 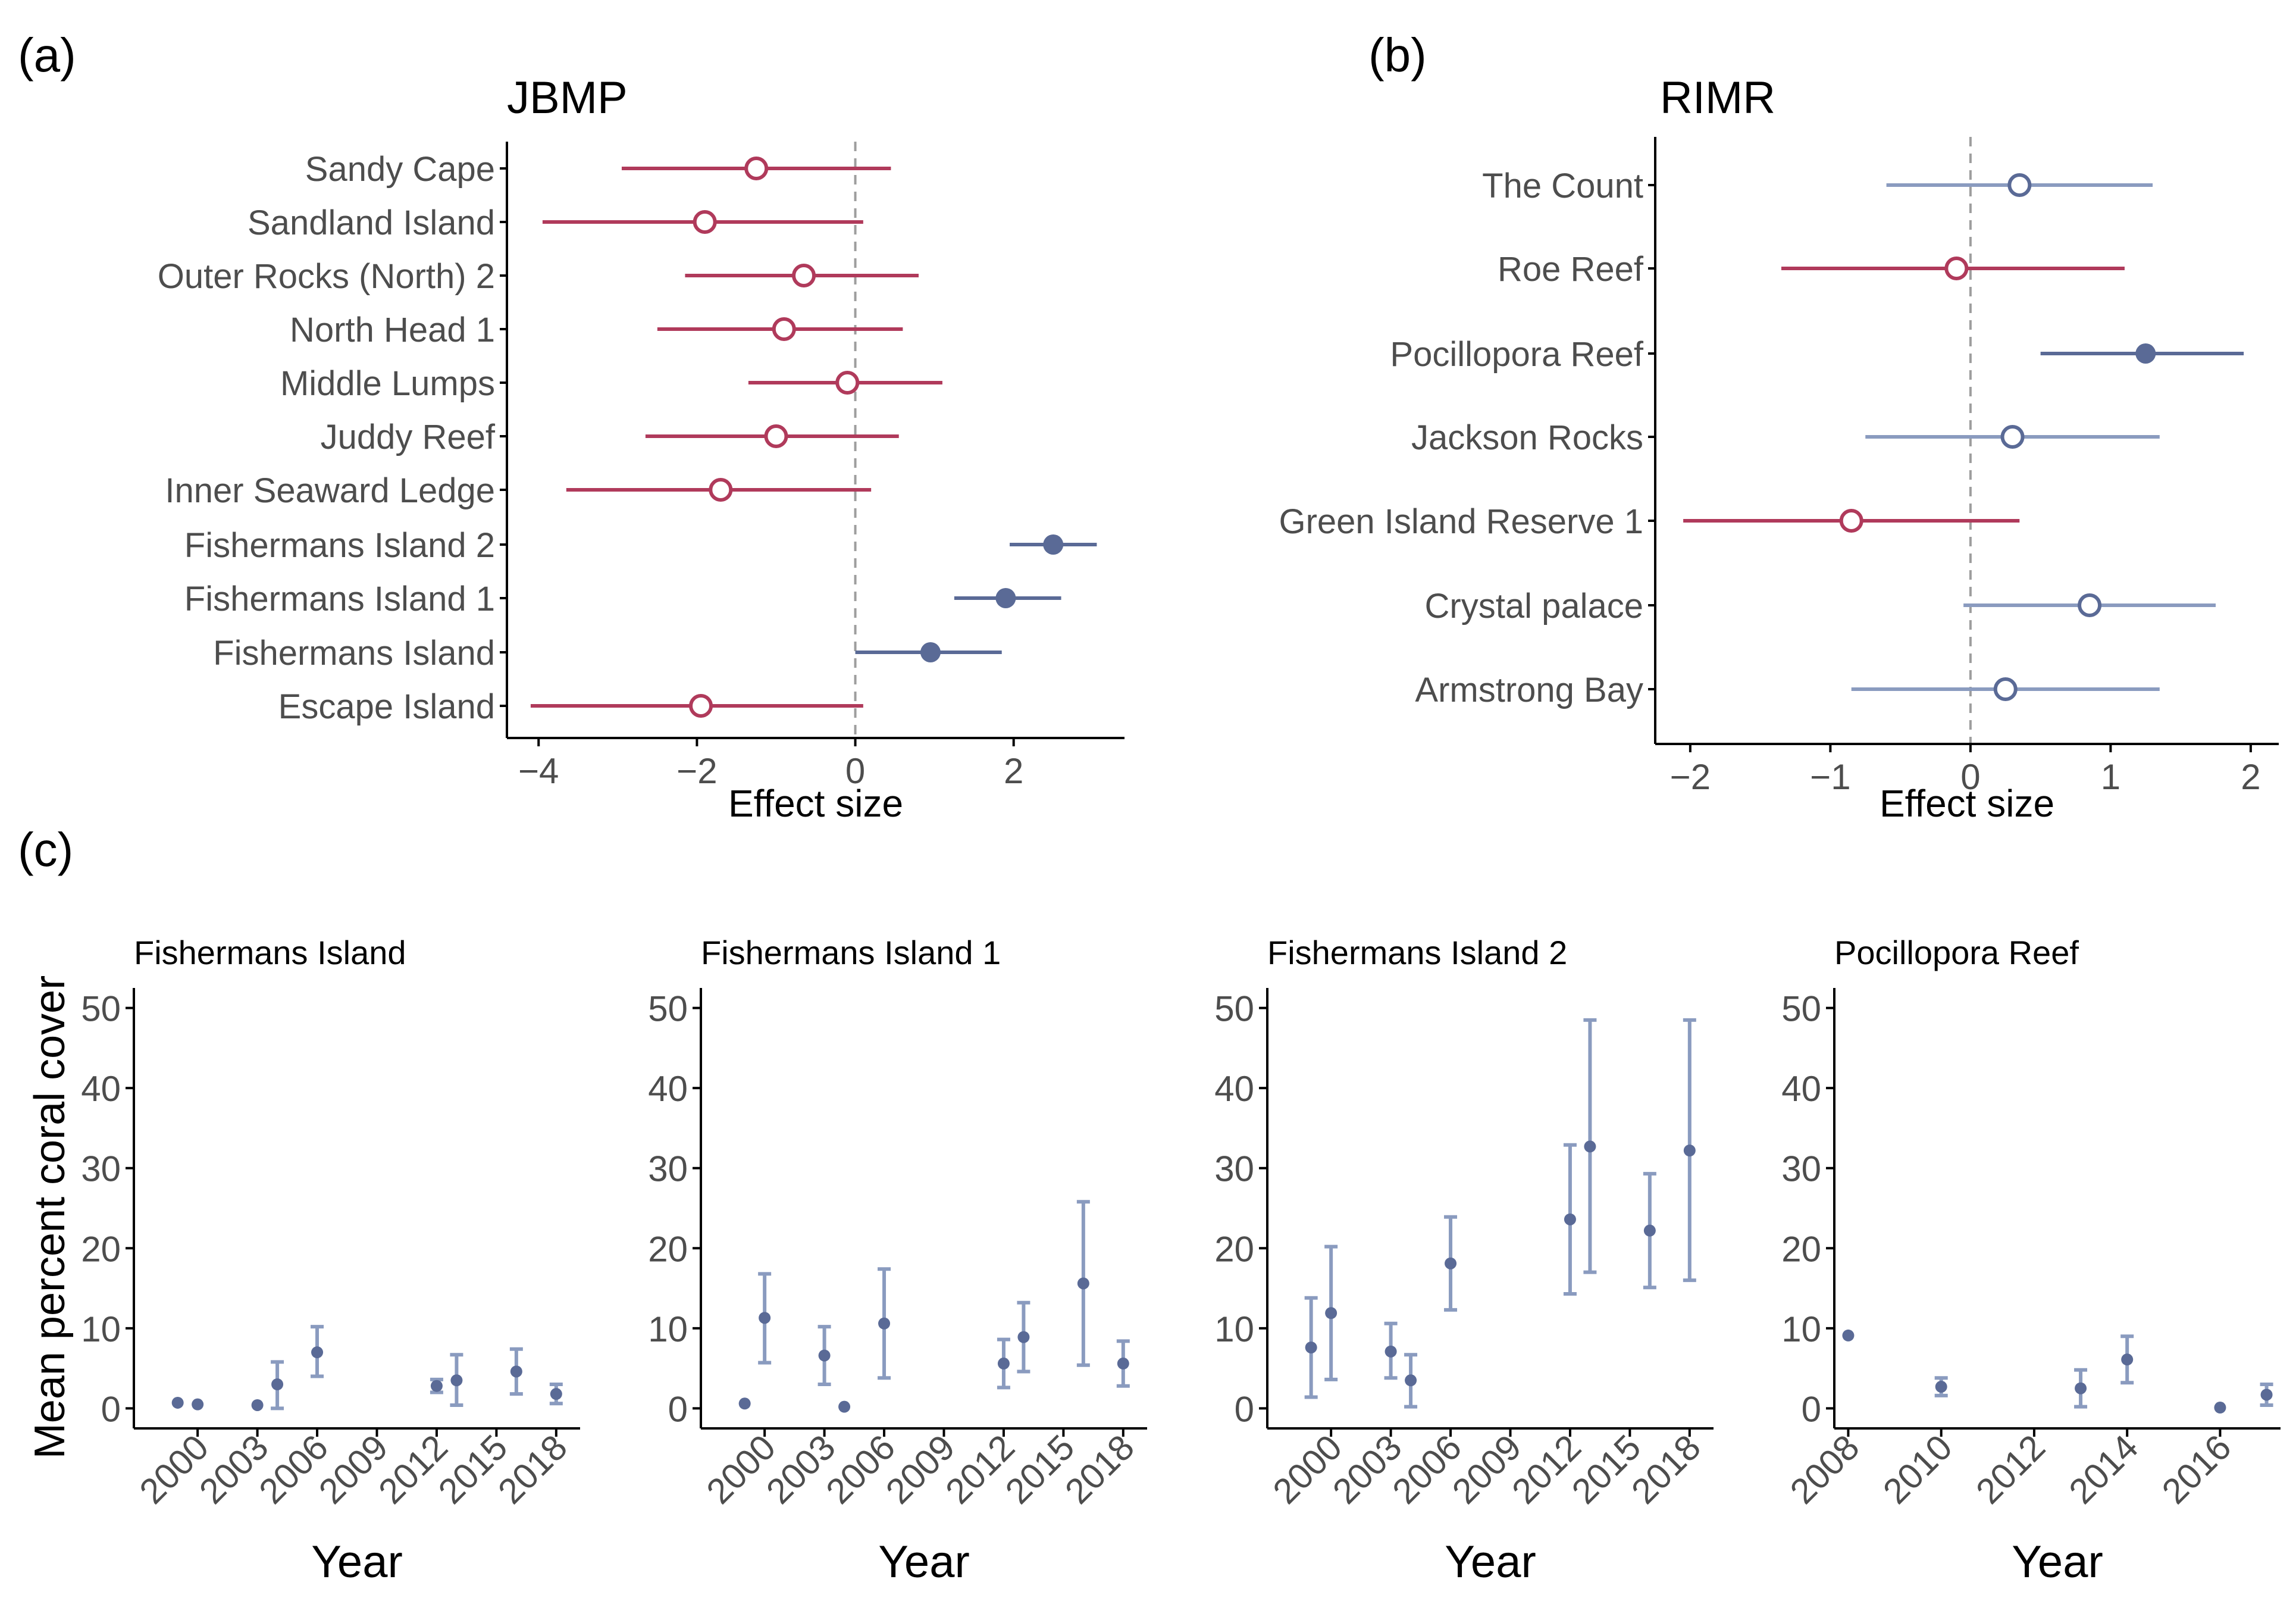 I want to click on x-tick-label-c2: 2006, so click(x=860, y=1469).